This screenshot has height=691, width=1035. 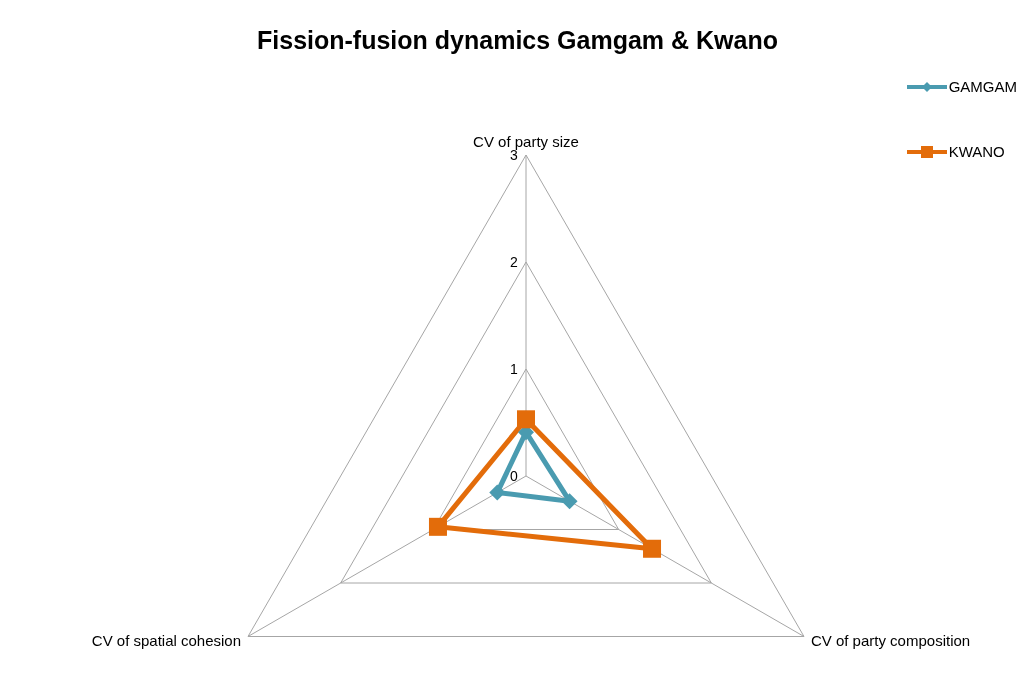 What do you see at coordinates (514, 369) in the screenshot?
I see `y-tick-label: 1` at bounding box center [514, 369].